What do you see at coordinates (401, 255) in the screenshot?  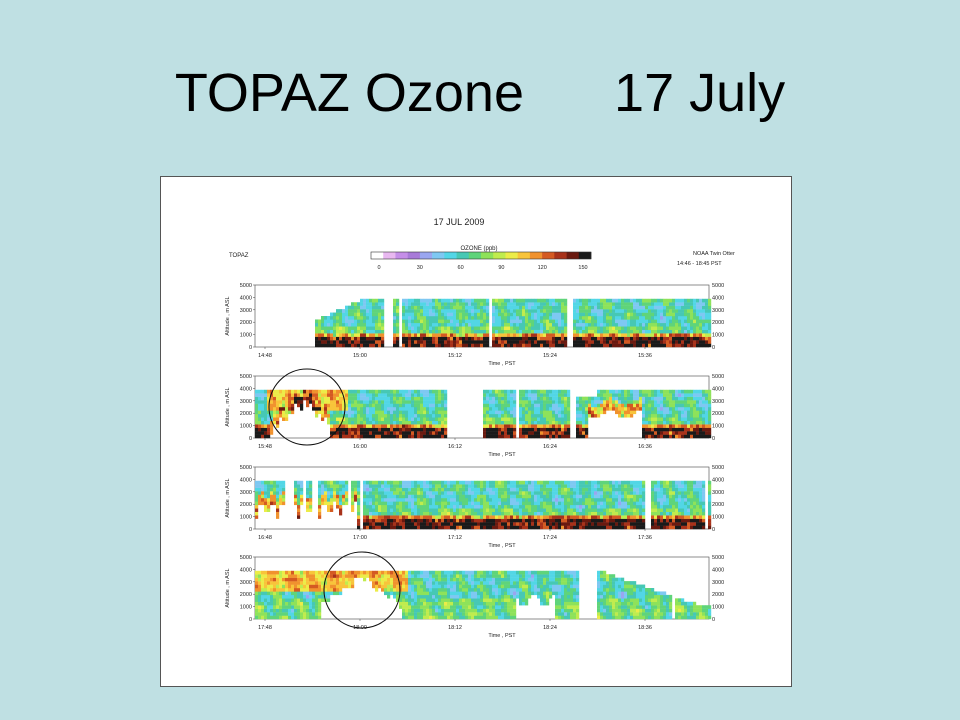 I see `colorbar-swatch` at bounding box center [401, 255].